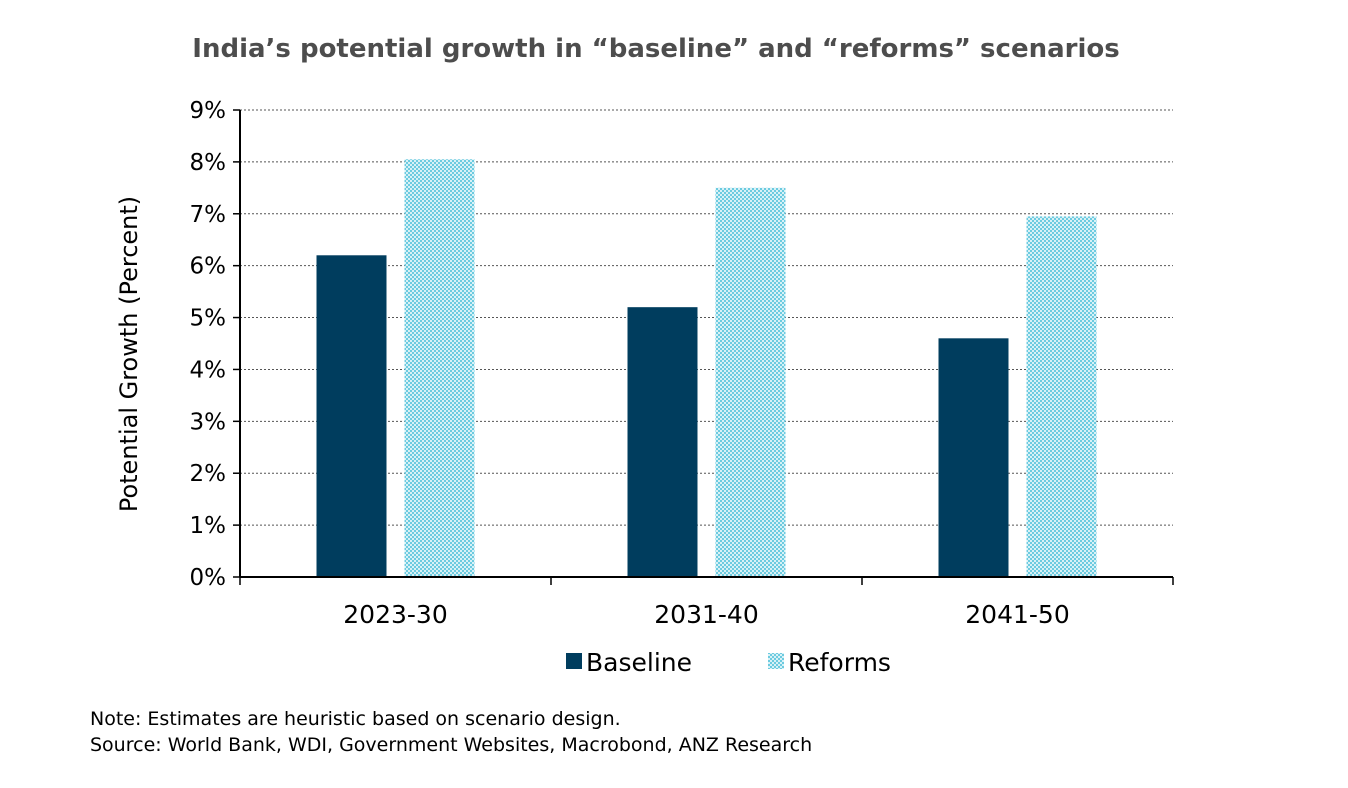 The height and width of the screenshot is (788, 1348). Describe the element at coordinates (208, 422) in the screenshot. I see `y-tick-label: 3%` at that location.